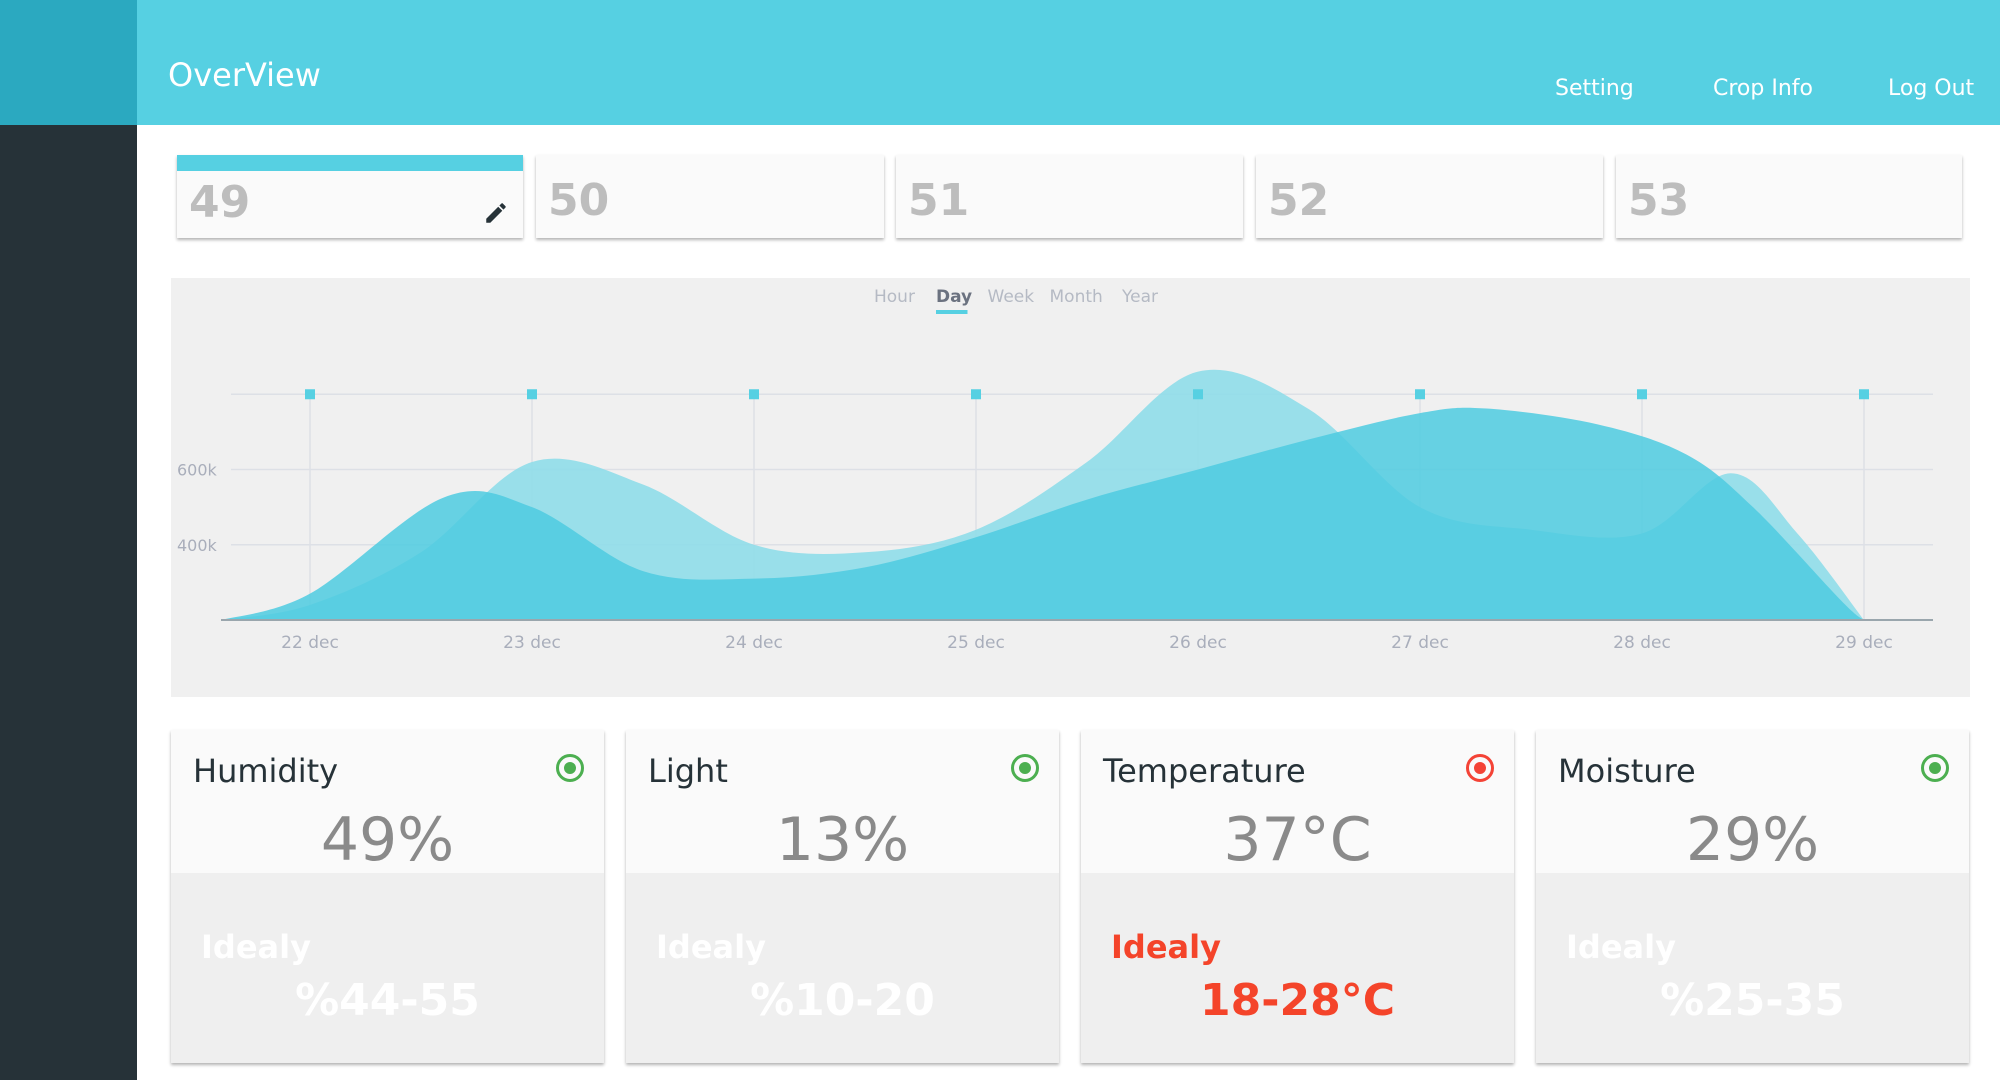  I want to click on metric-value: 37°C, so click(1297, 840).